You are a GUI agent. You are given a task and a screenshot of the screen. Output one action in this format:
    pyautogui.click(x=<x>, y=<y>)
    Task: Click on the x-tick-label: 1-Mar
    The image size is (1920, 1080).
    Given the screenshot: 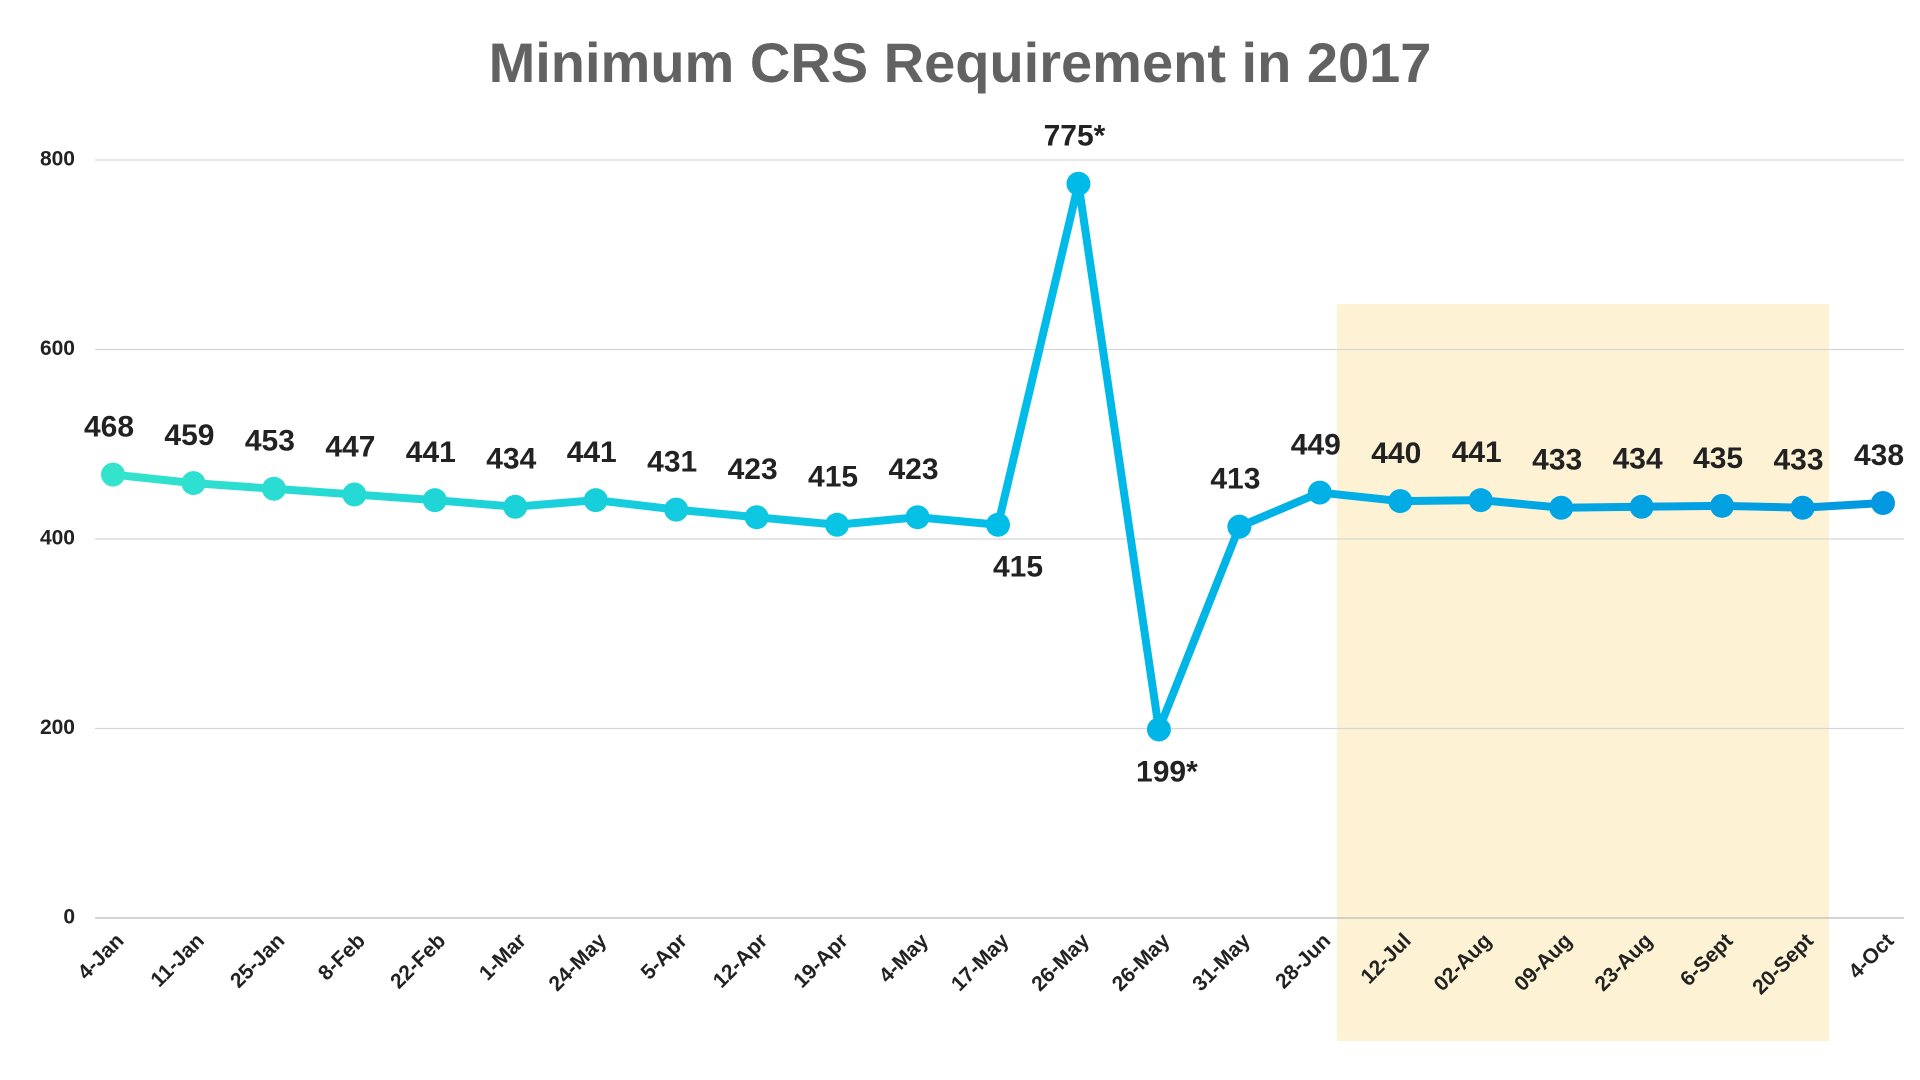 What is the action you would take?
    pyautogui.click(x=503, y=957)
    